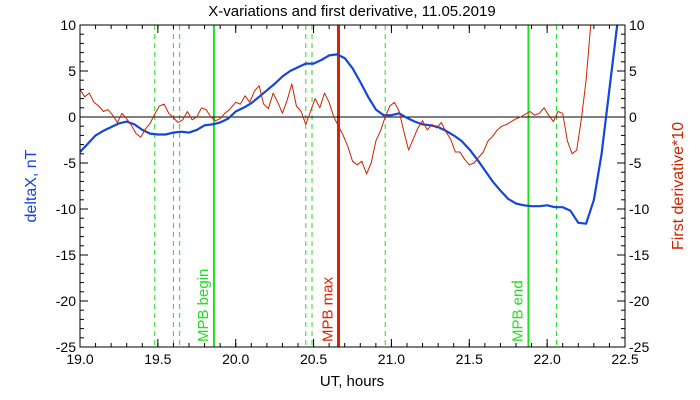 The width and height of the screenshot is (700, 400). I want to click on y-tick-label-right-3: -5, so click(635, 163).